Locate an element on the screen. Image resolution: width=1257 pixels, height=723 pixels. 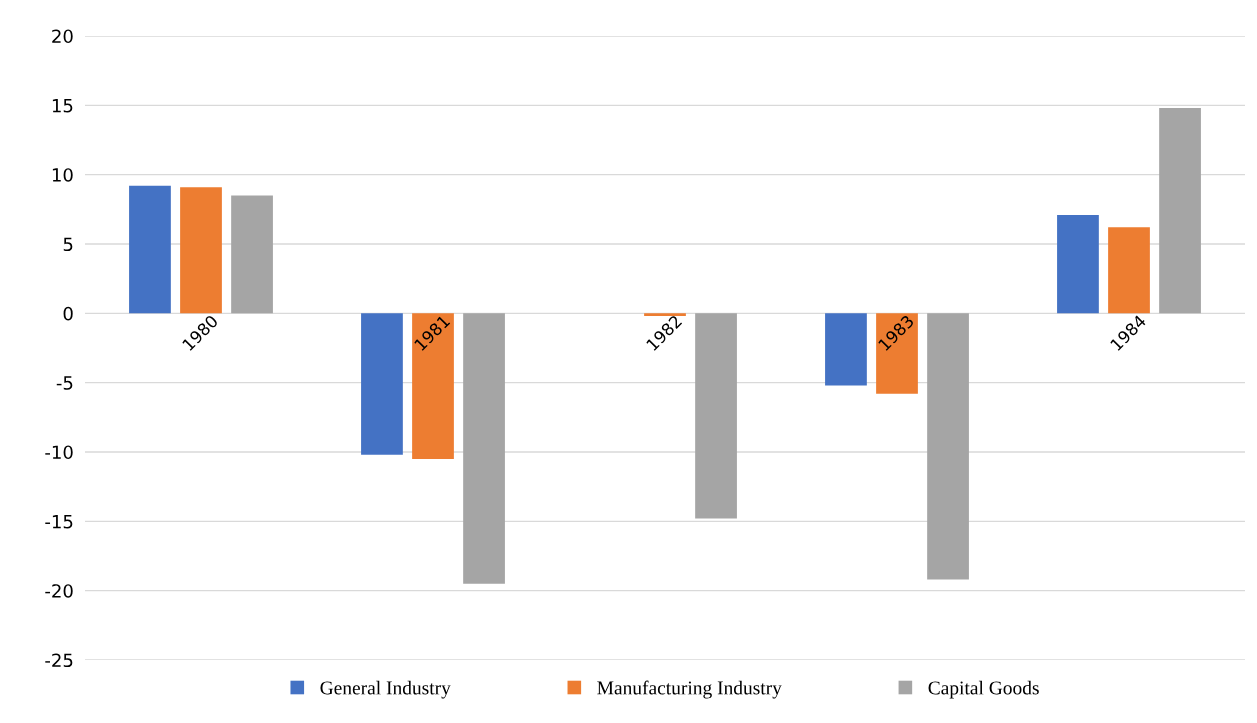
legend-label: Manufacturing Industry is located at coordinates (689, 689).